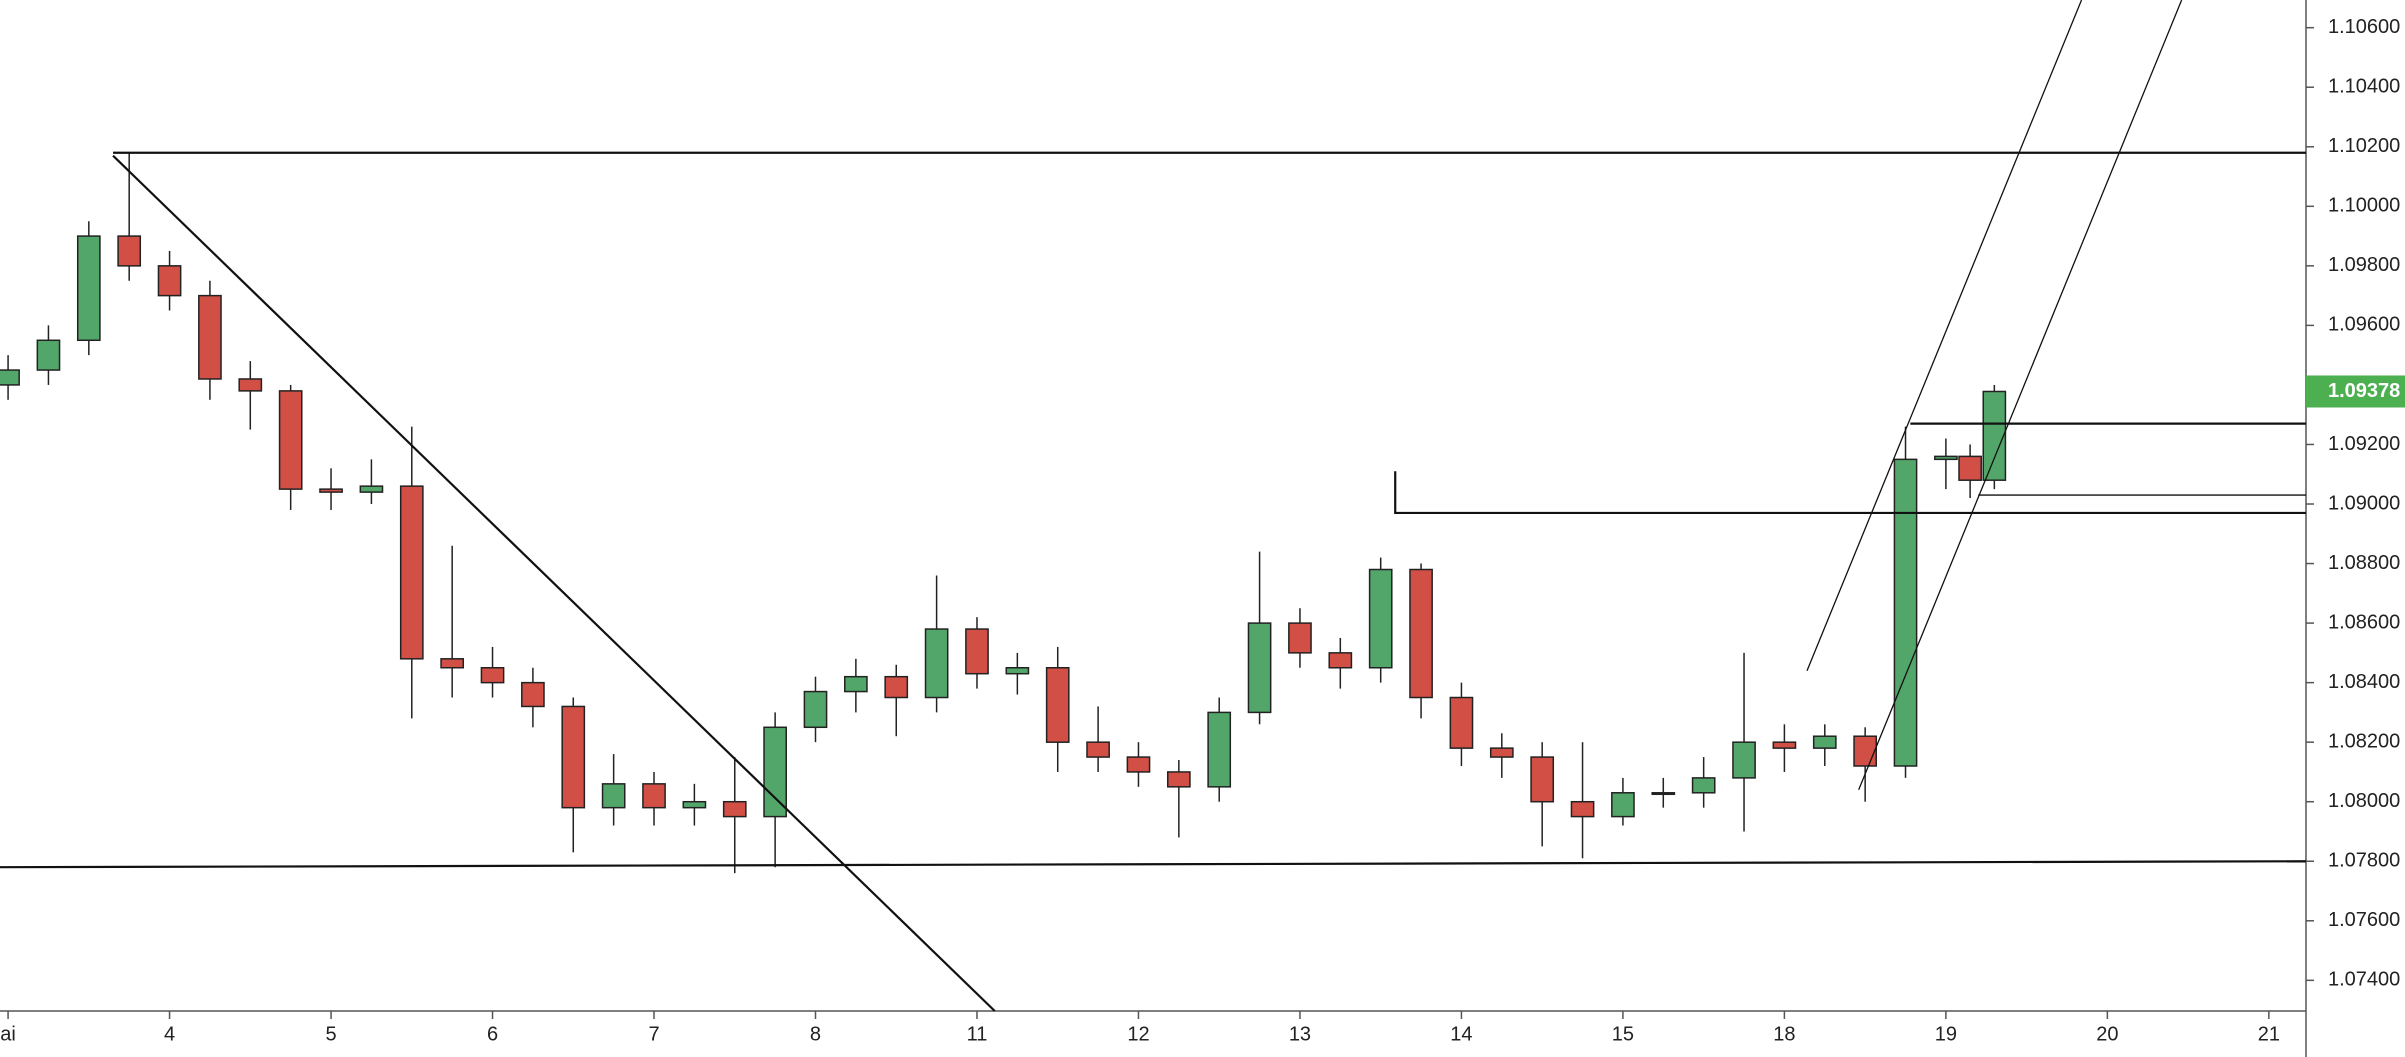 The height and width of the screenshot is (1057, 2405). What do you see at coordinates (2364, 622) in the screenshot?
I see `y-tick-label: 1.08600` at bounding box center [2364, 622].